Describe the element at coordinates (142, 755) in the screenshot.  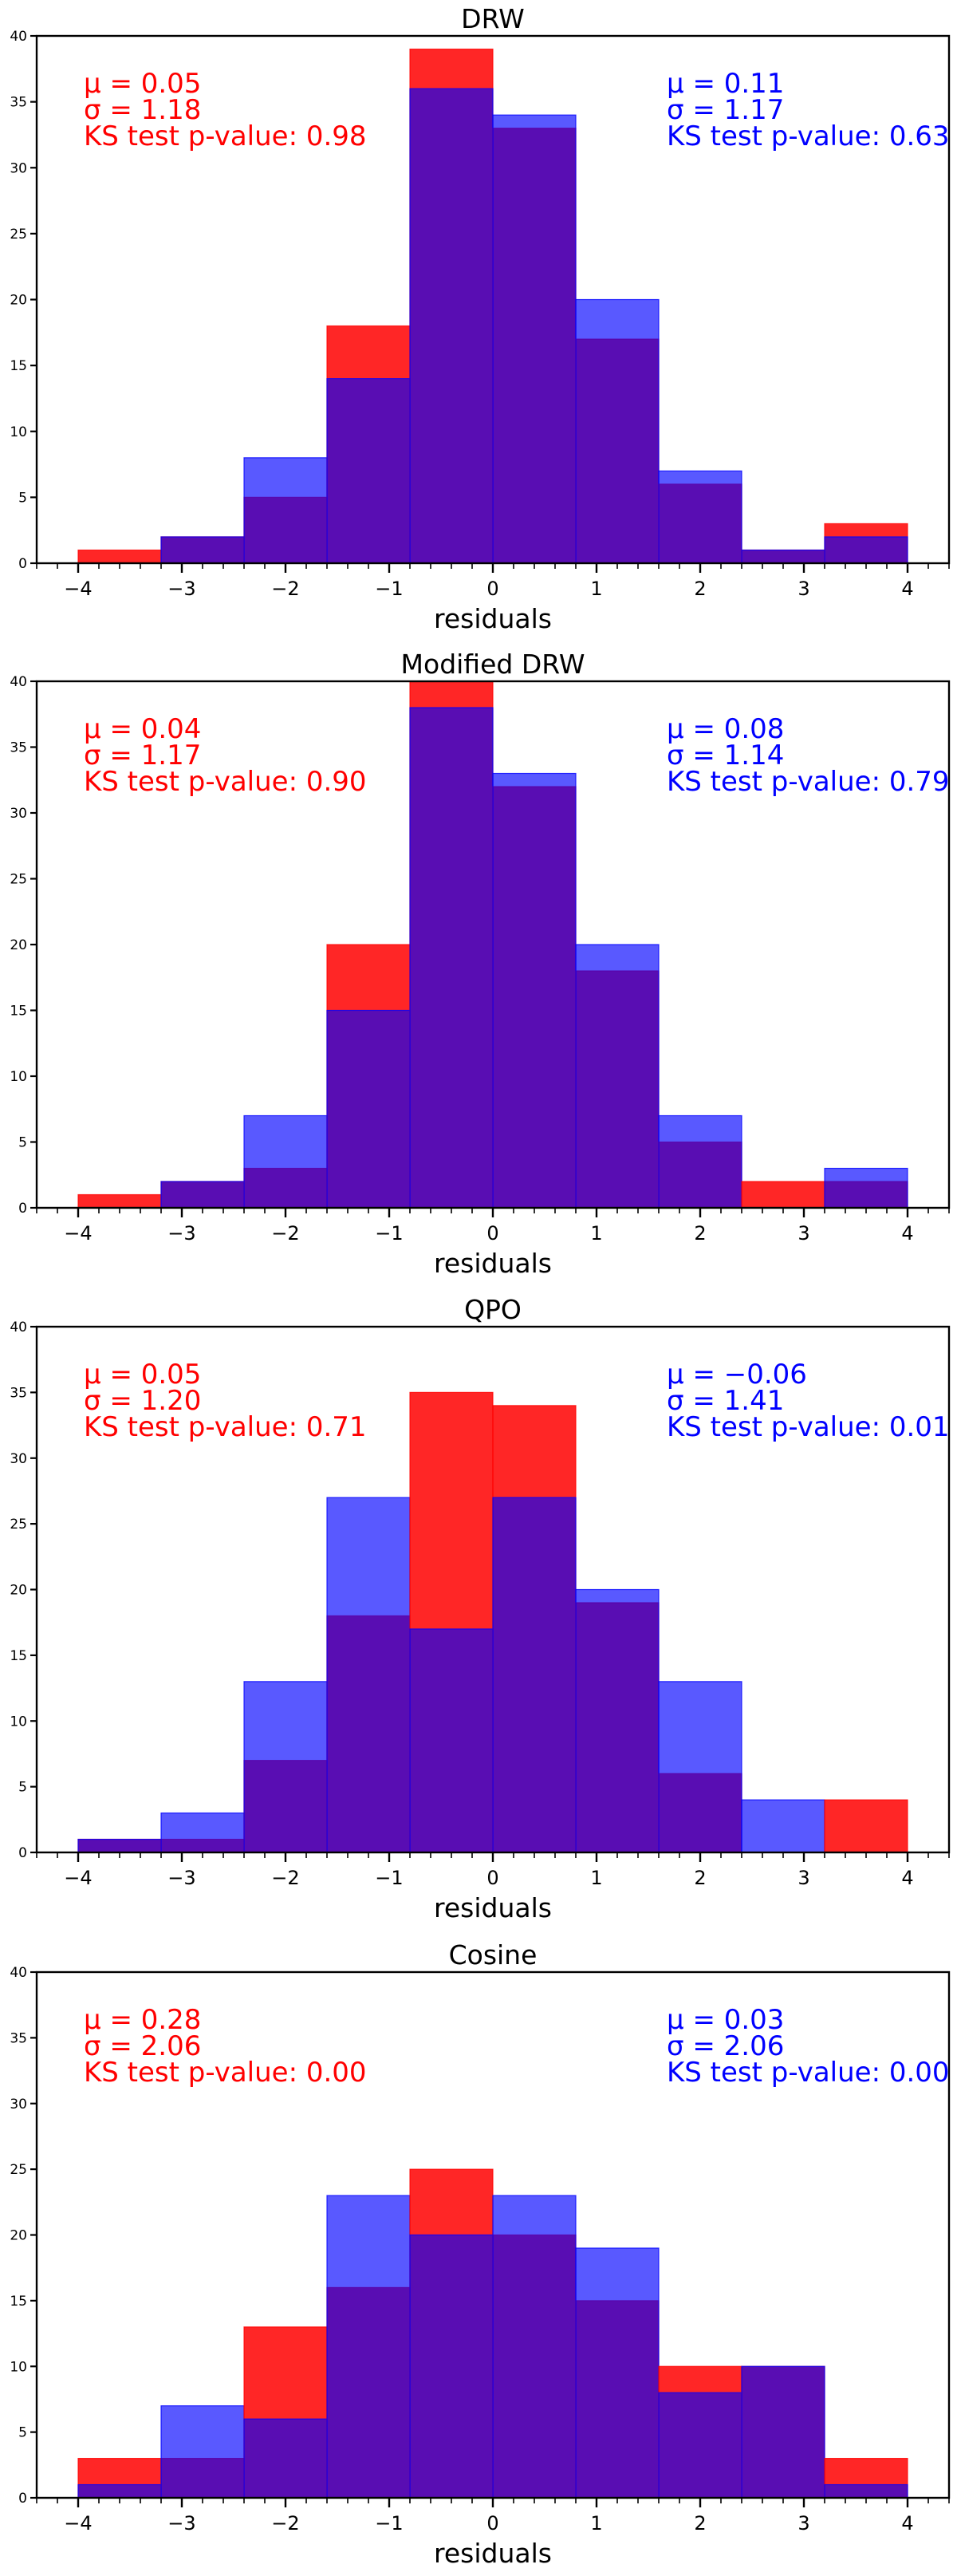
I see `red-sigma-annotation: σ = 1.17` at that location.